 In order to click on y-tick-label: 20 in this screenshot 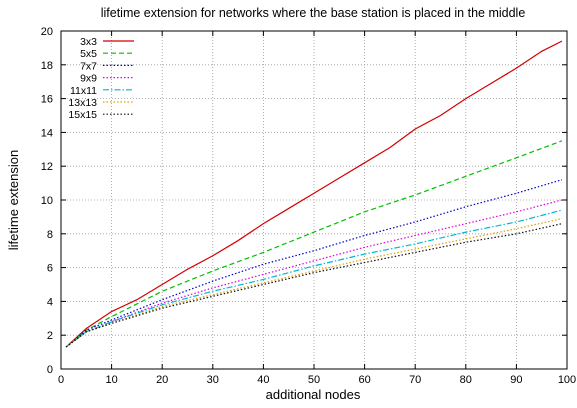, I will do `click(47, 32)`.